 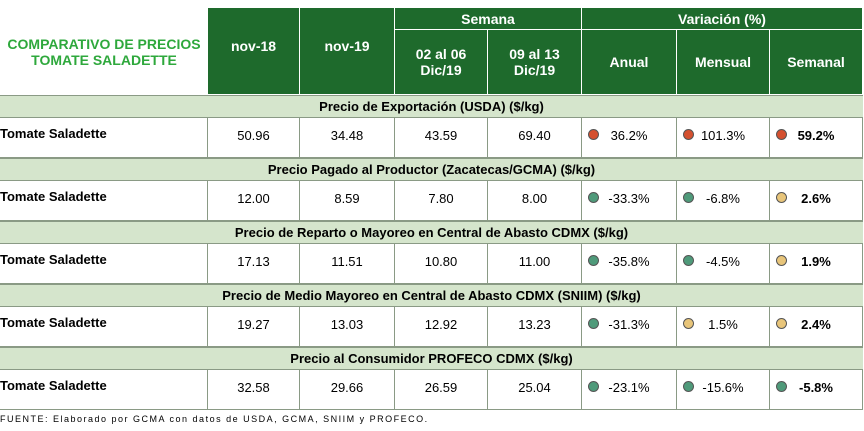 What do you see at coordinates (488, 19) in the screenshot?
I see `group-header: Semana` at bounding box center [488, 19].